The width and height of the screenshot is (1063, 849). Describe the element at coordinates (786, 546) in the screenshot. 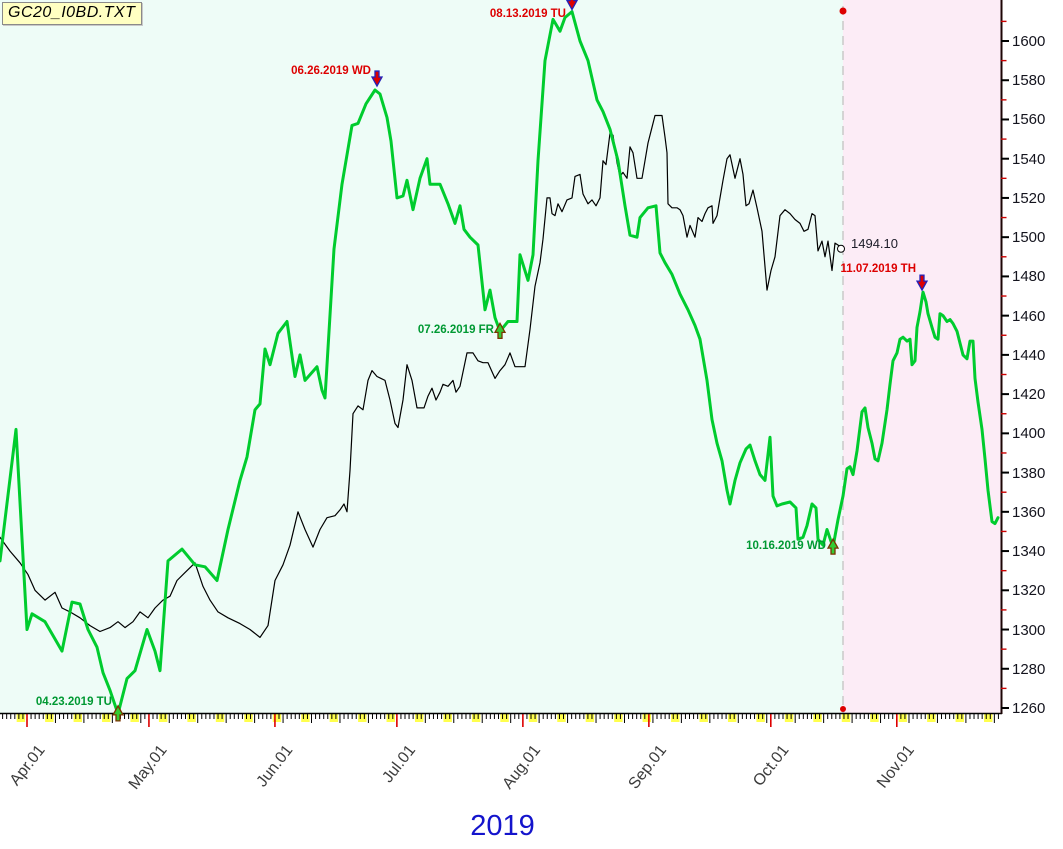

I see `annotation-text-low-1016: 10.16.2019 WD` at that location.